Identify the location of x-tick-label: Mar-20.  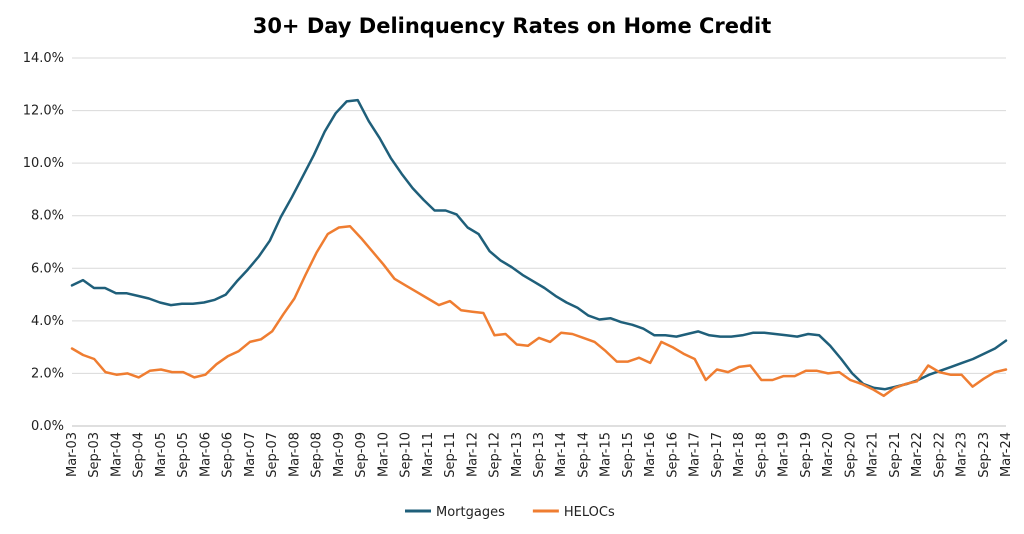
(828, 454).